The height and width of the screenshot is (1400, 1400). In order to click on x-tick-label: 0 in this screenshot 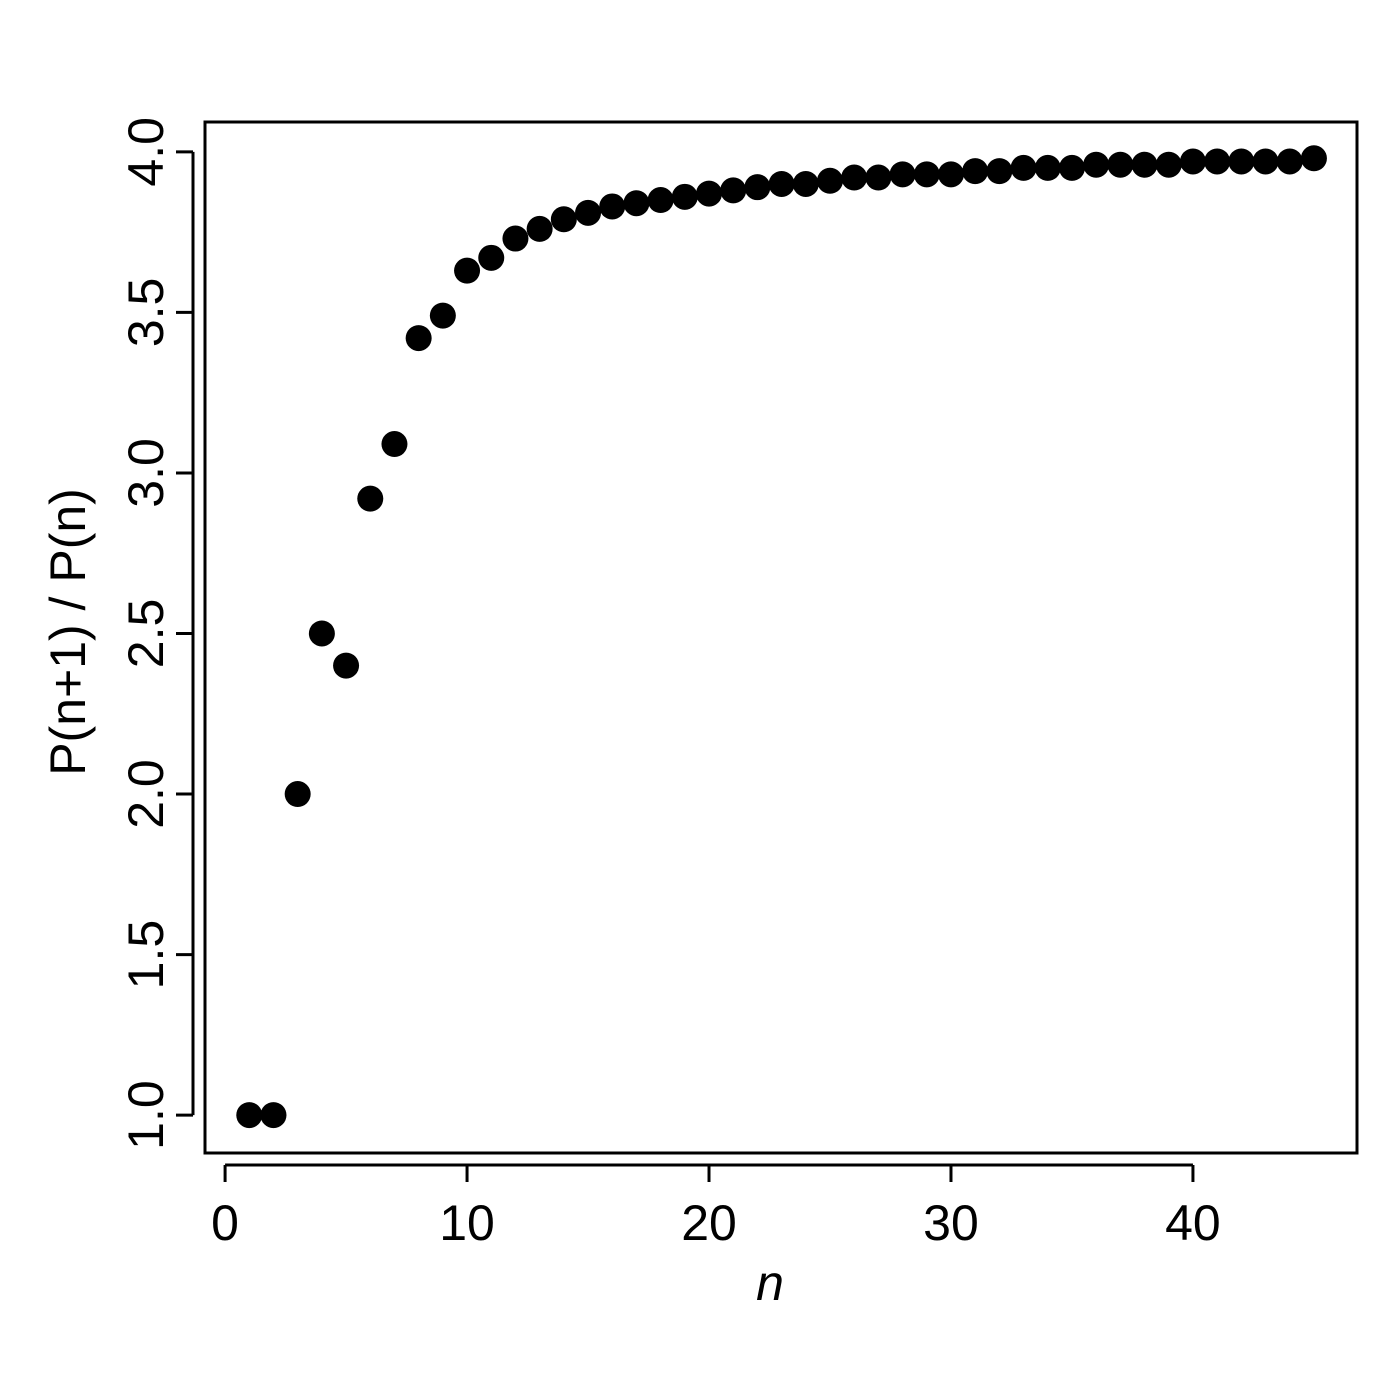, I will do `click(225, 1223)`.